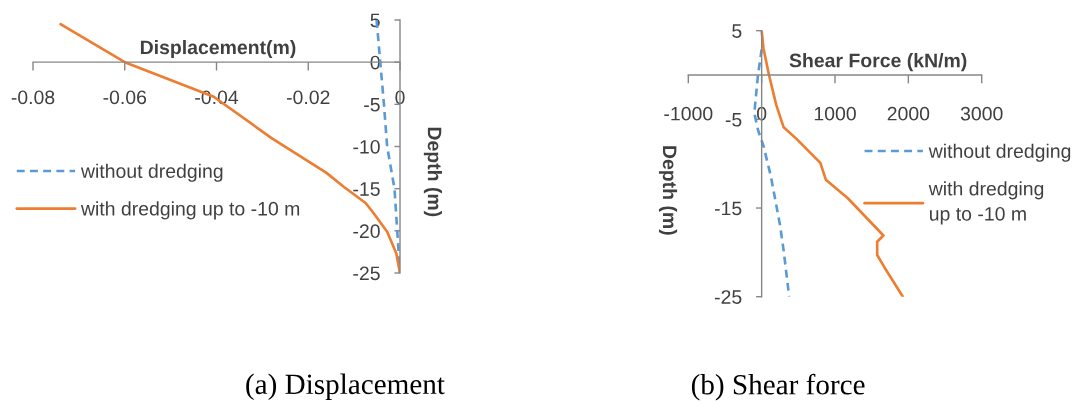  I want to click on x-tick-label: -0.06, so click(125, 97).